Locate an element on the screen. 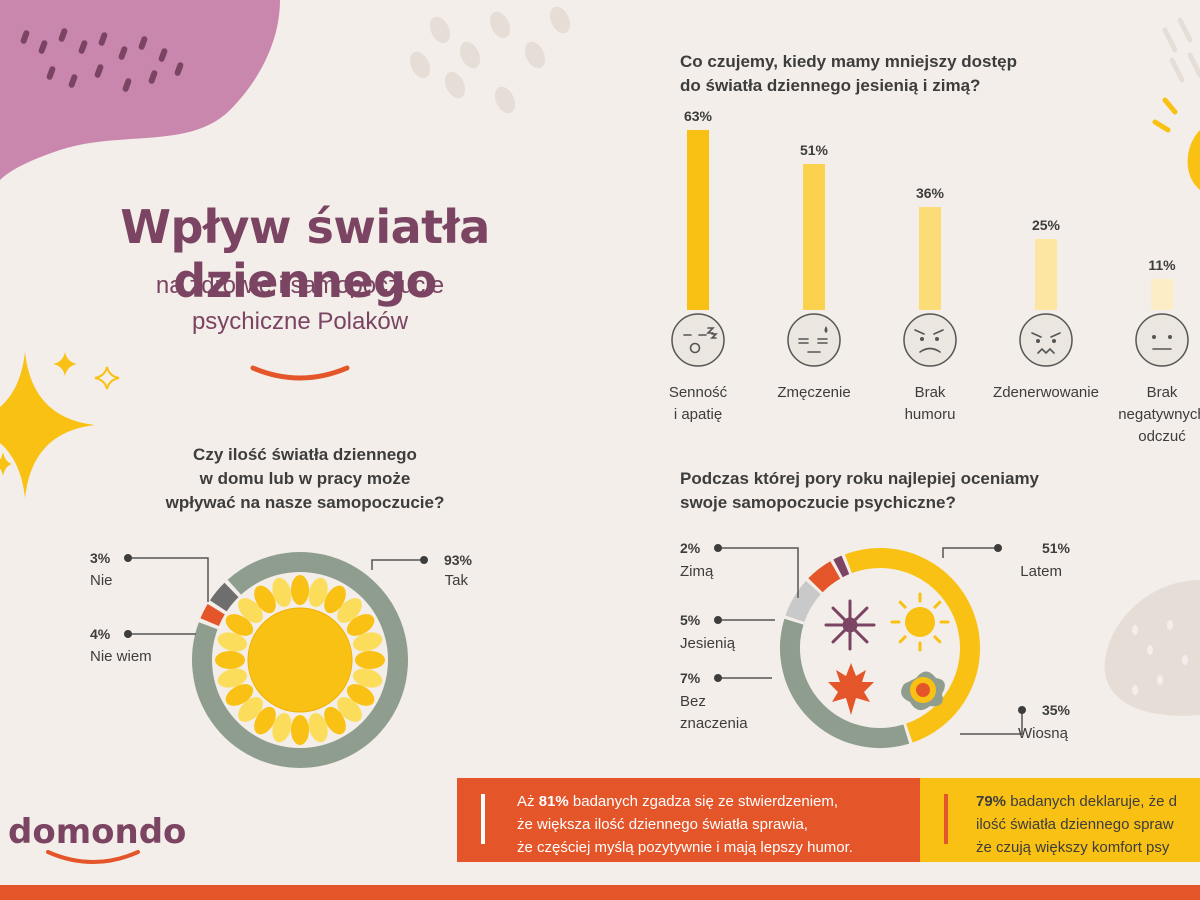 The width and height of the screenshot is (1200, 900). page-title: Wpływ światła dziennego is located at coordinates (305, 254).